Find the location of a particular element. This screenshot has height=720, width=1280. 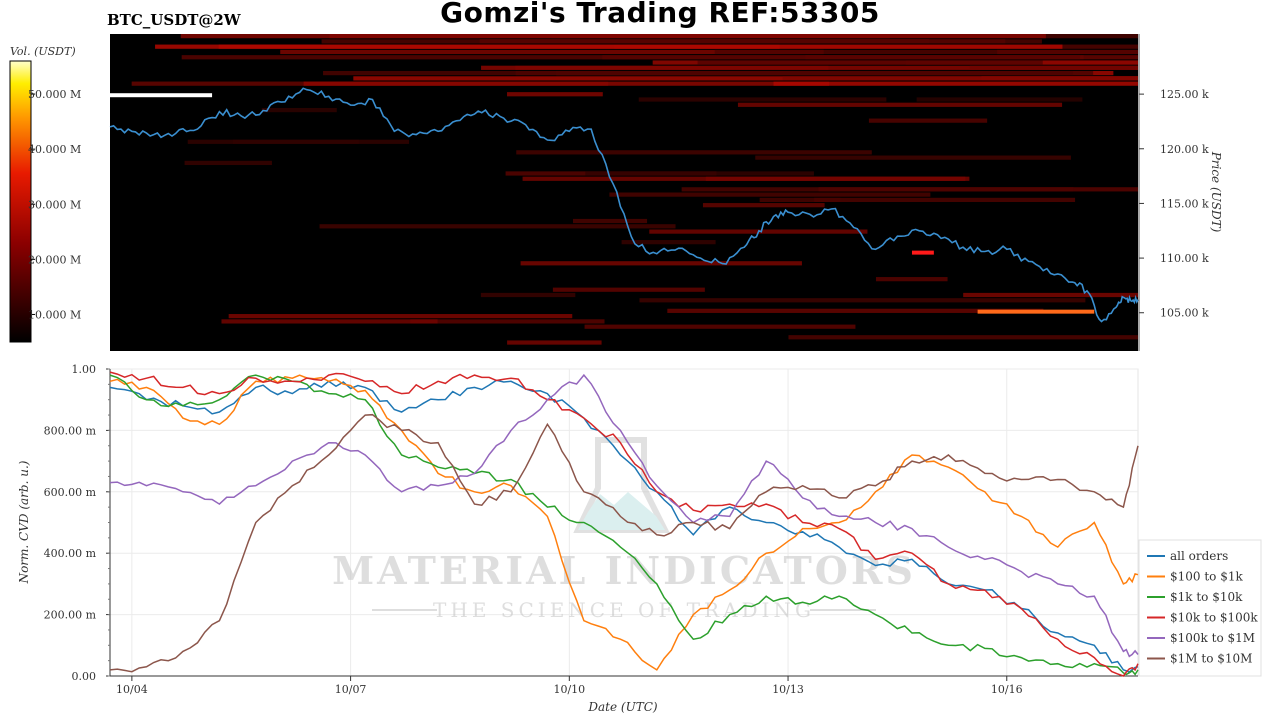

cvd-y-tick-label: 1.00 is located at coordinates (84, 369).